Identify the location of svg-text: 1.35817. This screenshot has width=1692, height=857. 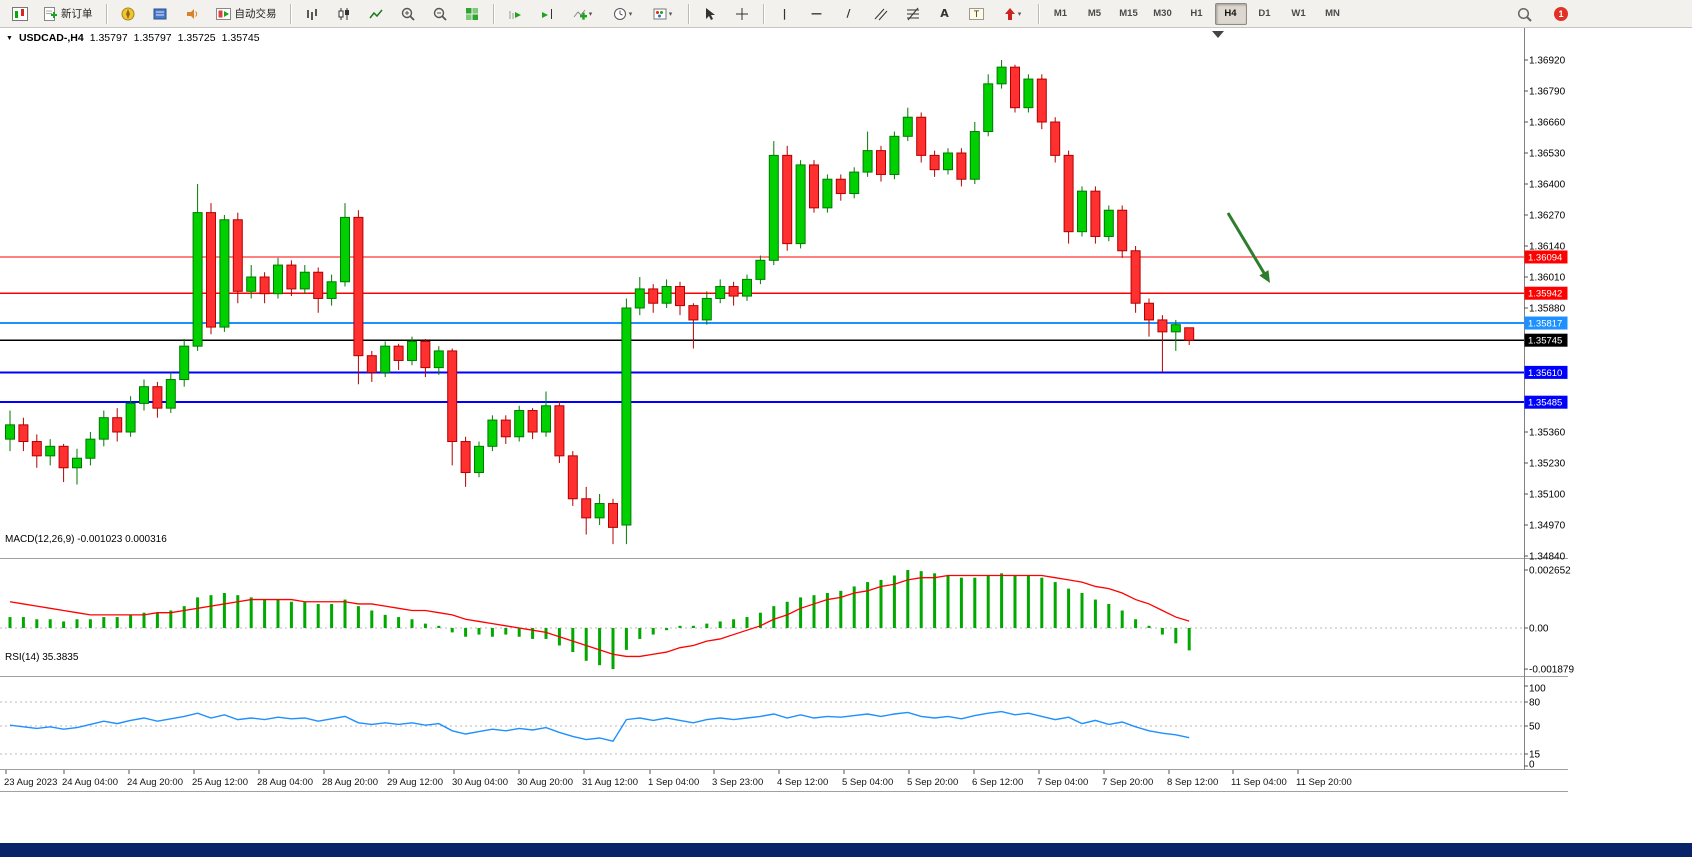
(1545, 324).